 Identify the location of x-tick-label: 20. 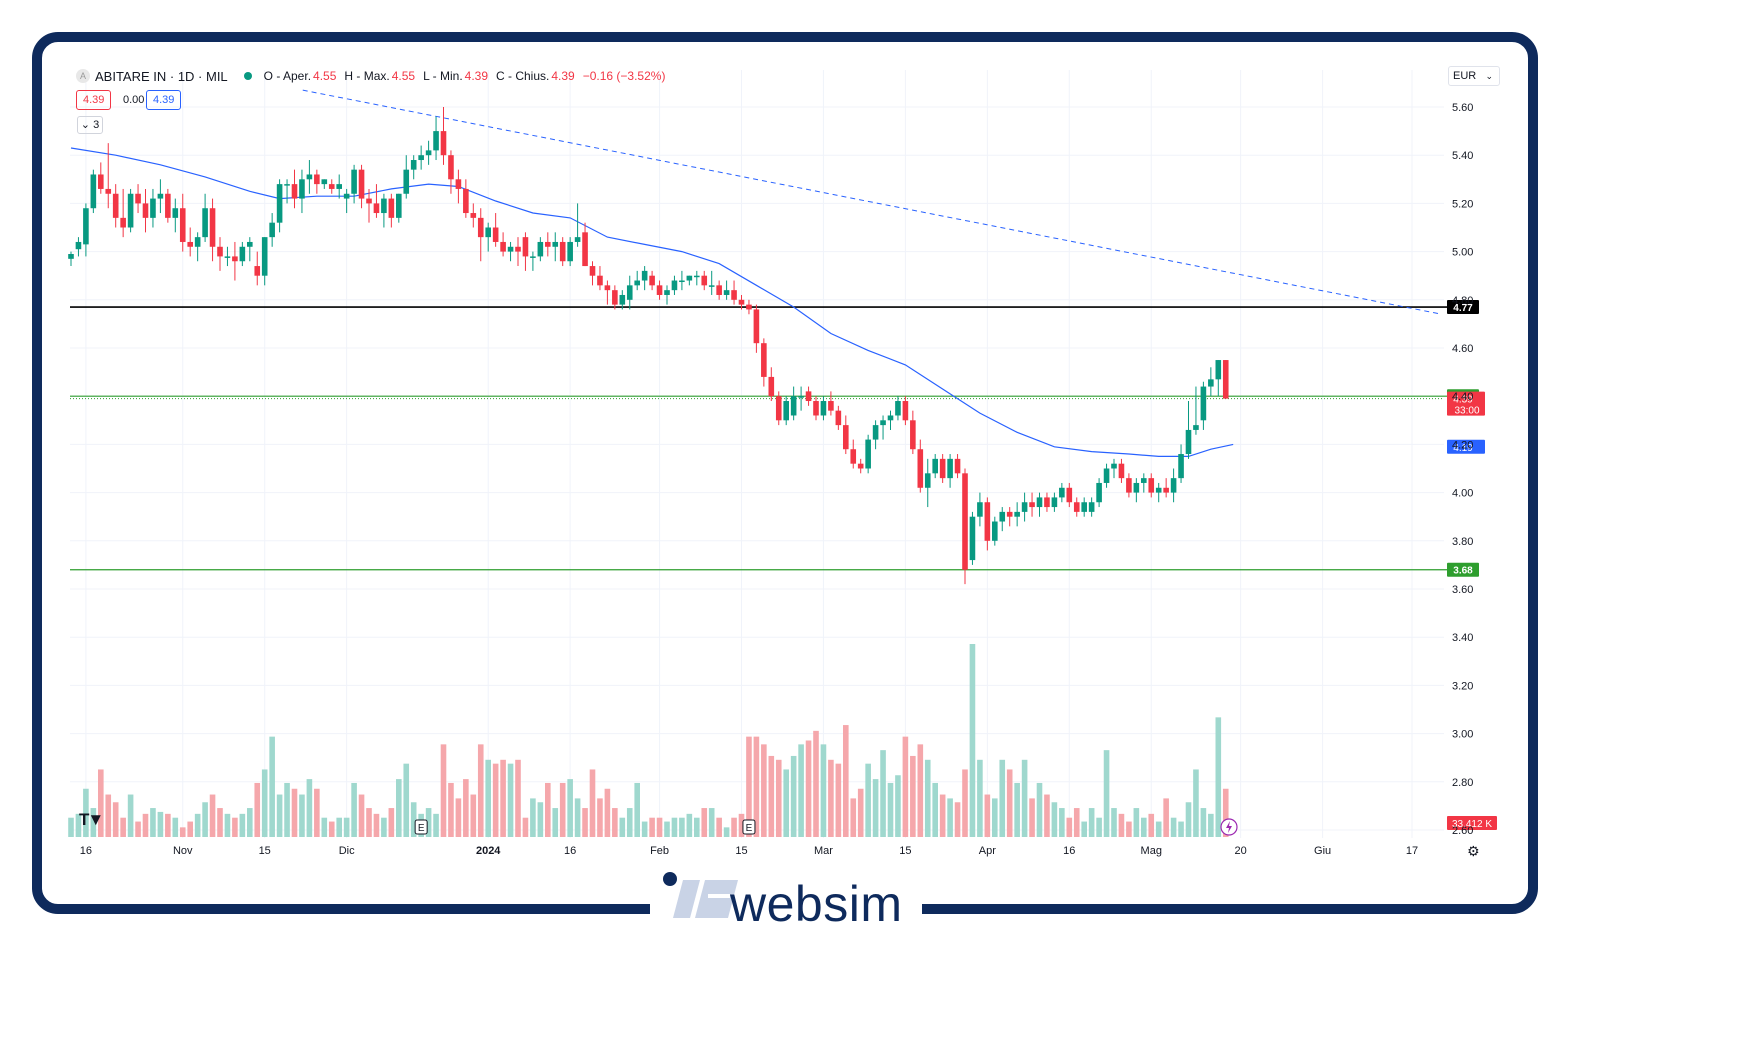
(1241, 851).